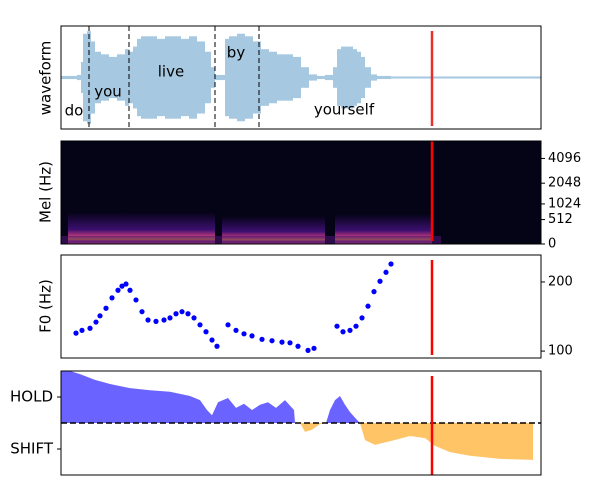  What do you see at coordinates (560, 351) in the screenshot?
I see `y-tick-label: 100` at bounding box center [560, 351].